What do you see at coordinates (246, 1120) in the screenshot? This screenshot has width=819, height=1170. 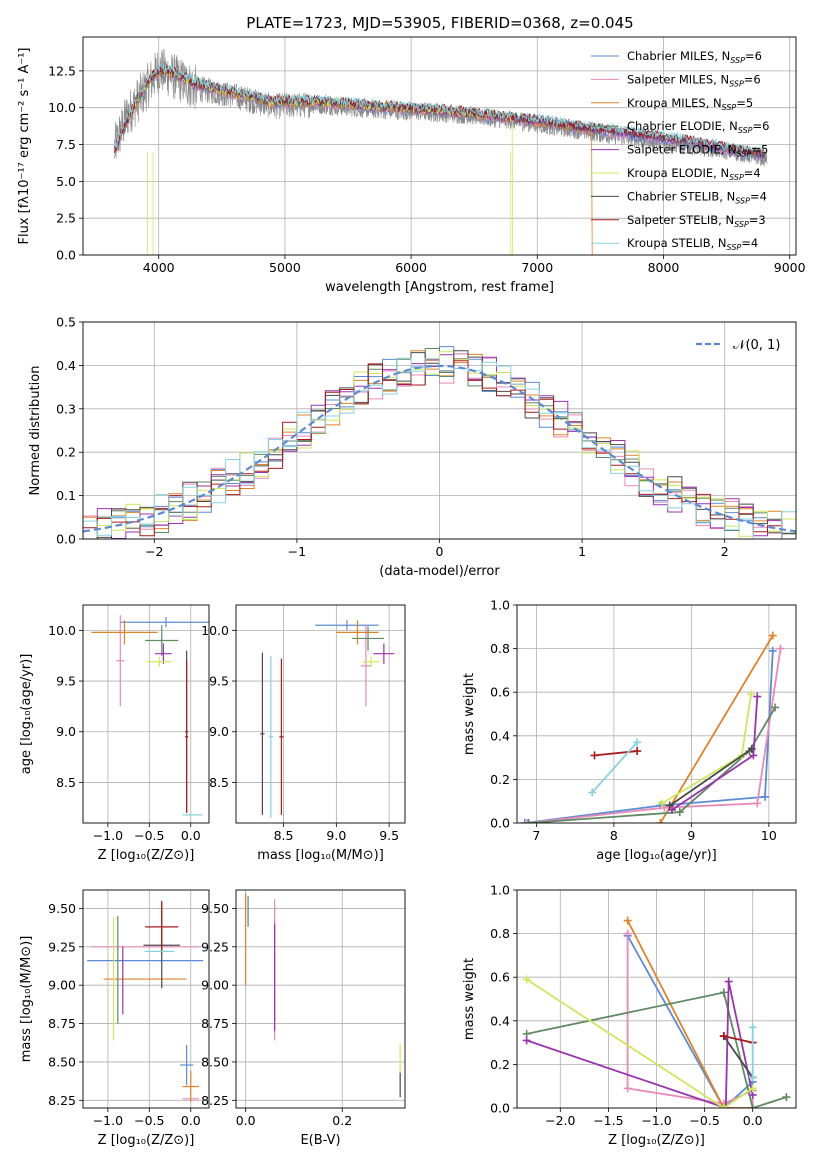 I see `mass-vs-EBV-xtick-label: 0.0` at bounding box center [246, 1120].